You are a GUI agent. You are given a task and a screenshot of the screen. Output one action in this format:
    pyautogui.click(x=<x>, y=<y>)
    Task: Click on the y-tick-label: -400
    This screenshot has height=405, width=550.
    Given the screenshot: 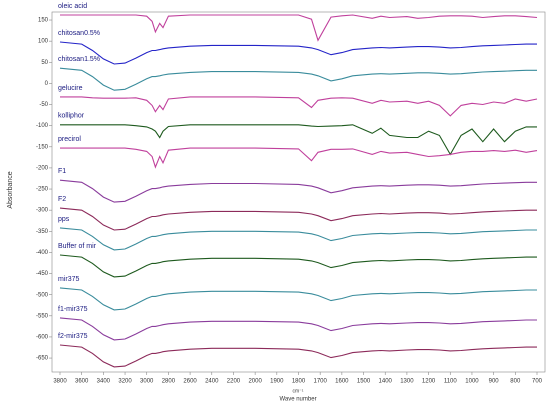 What is the action you would take?
    pyautogui.click(x=42, y=253)
    